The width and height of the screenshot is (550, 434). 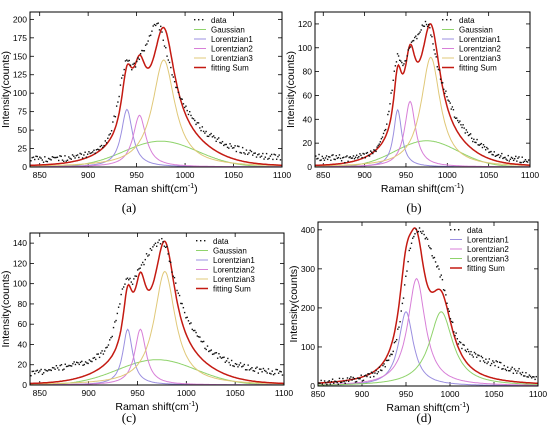 I want to click on x-tick-label: 850, so click(x=40, y=175).